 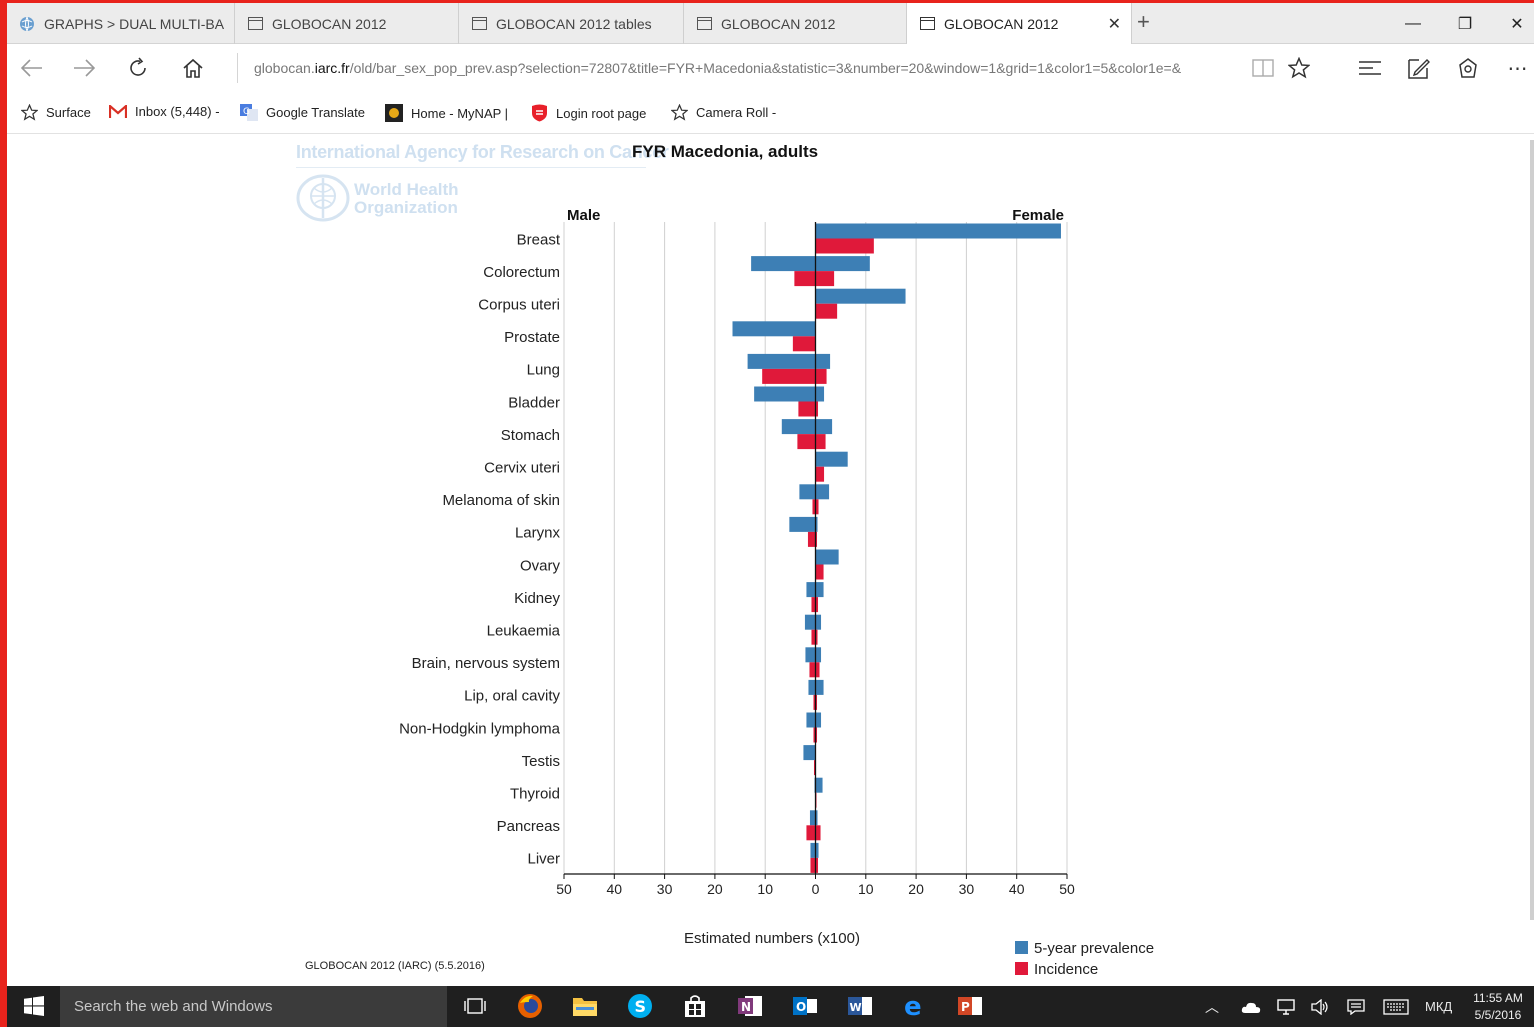 I want to click on fav-surface: Surface, so click(x=56, y=112).